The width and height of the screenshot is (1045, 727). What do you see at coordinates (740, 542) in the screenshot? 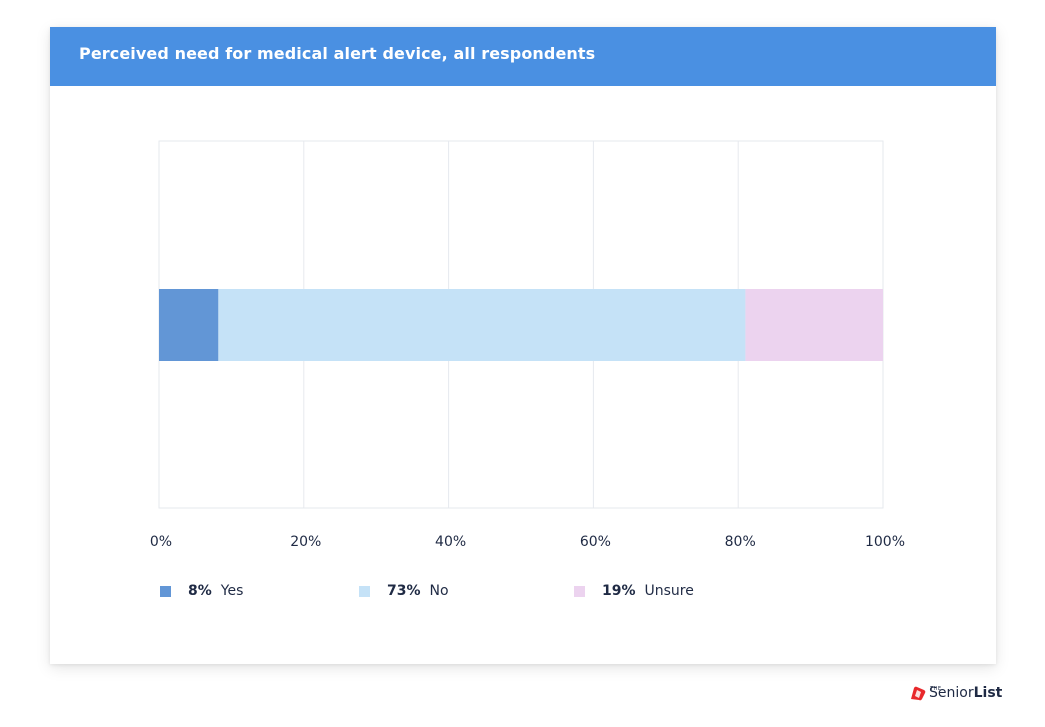
I see `x-tick-label: 80%` at bounding box center [740, 542].